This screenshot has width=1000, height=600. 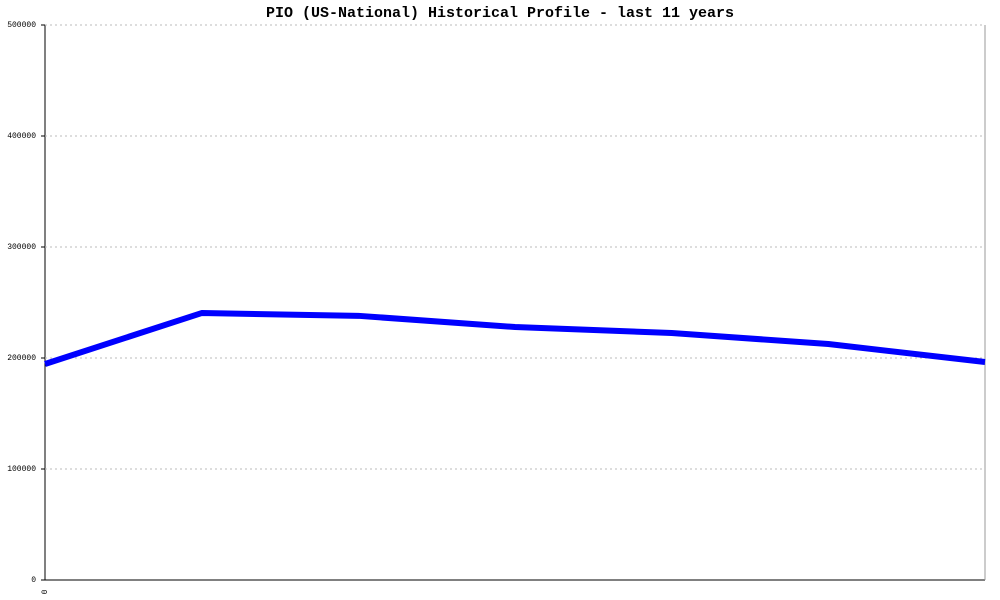 What do you see at coordinates (21, 136) in the screenshot?
I see `y-tick-label: 400000` at bounding box center [21, 136].